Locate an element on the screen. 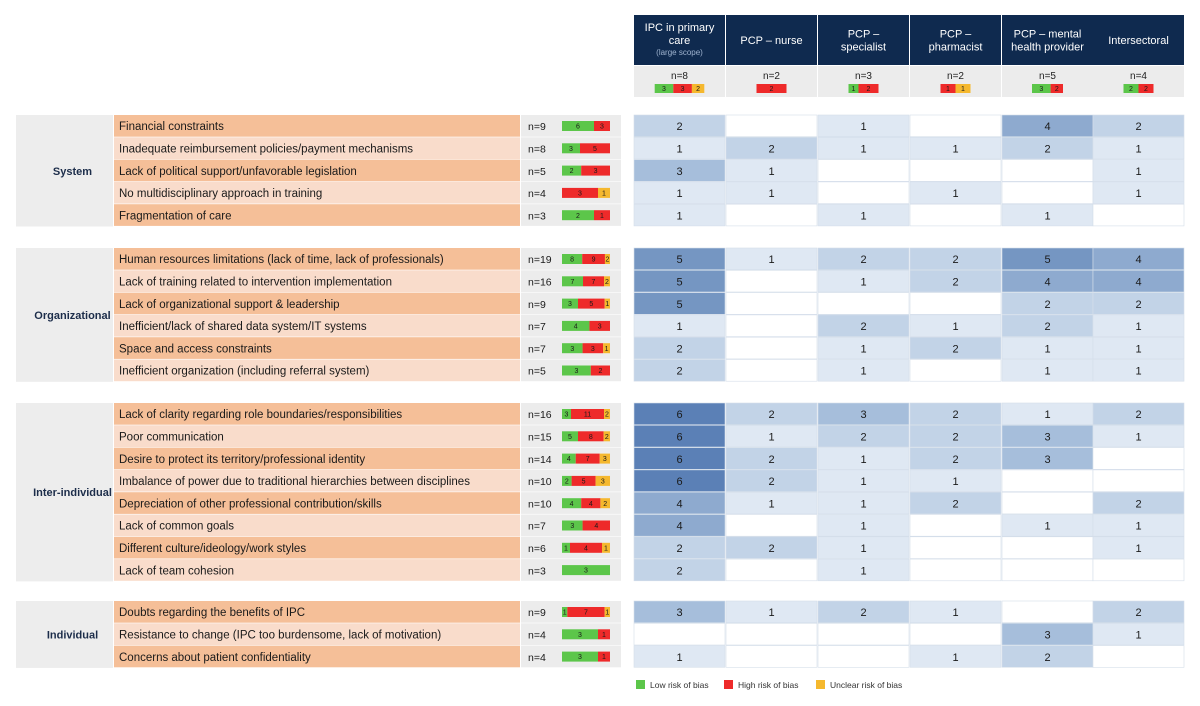  bias-count: 4 is located at coordinates (569, 459).